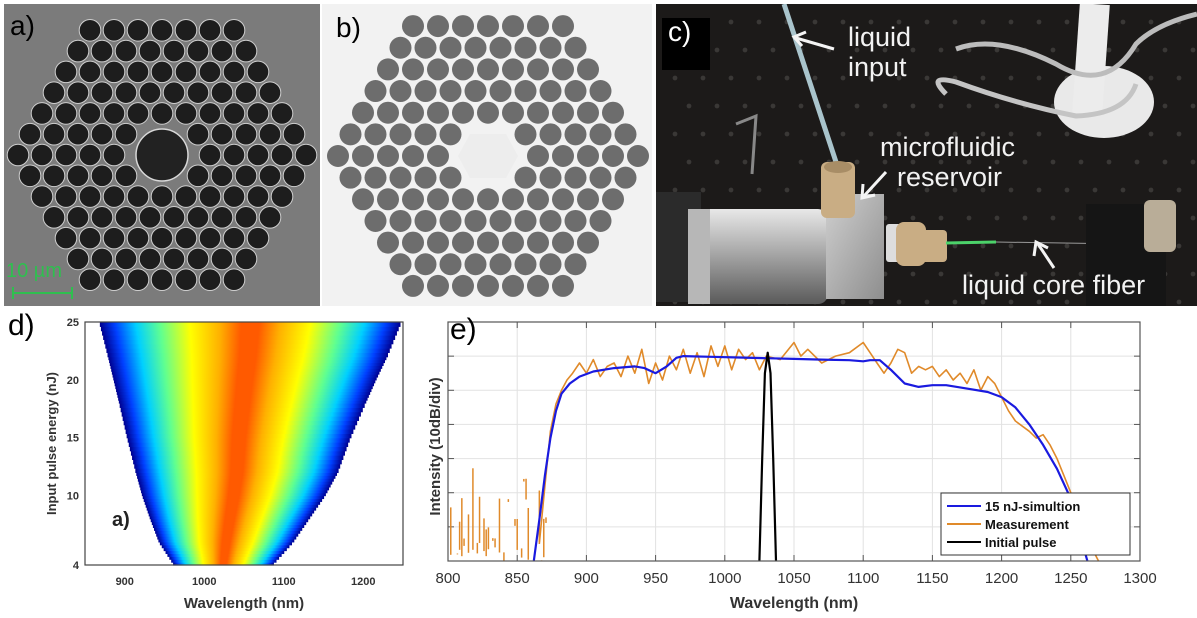 Image resolution: width=1197 pixels, height=618 pixels. Describe the element at coordinates (880, 37) in the screenshot. I see `annotation-line: liquid` at that location.